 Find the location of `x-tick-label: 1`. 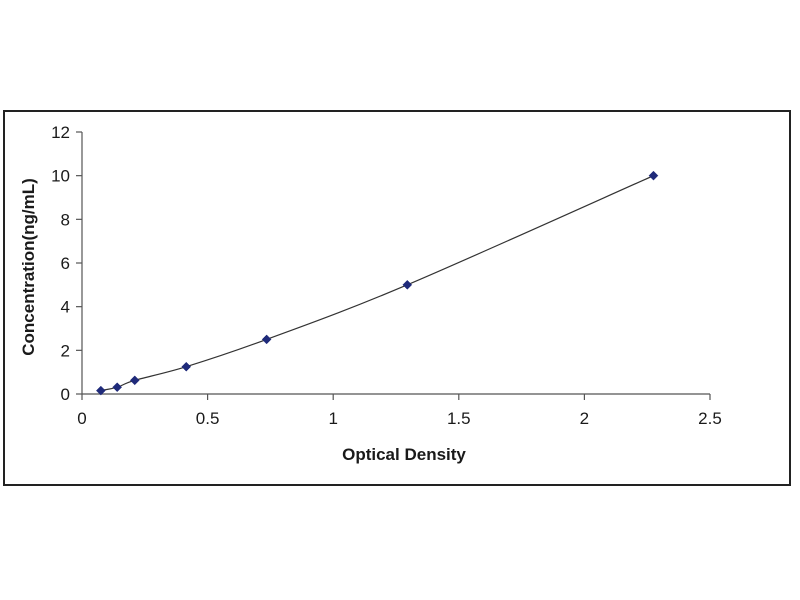

x-tick-label: 1 is located at coordinates (332, 418).